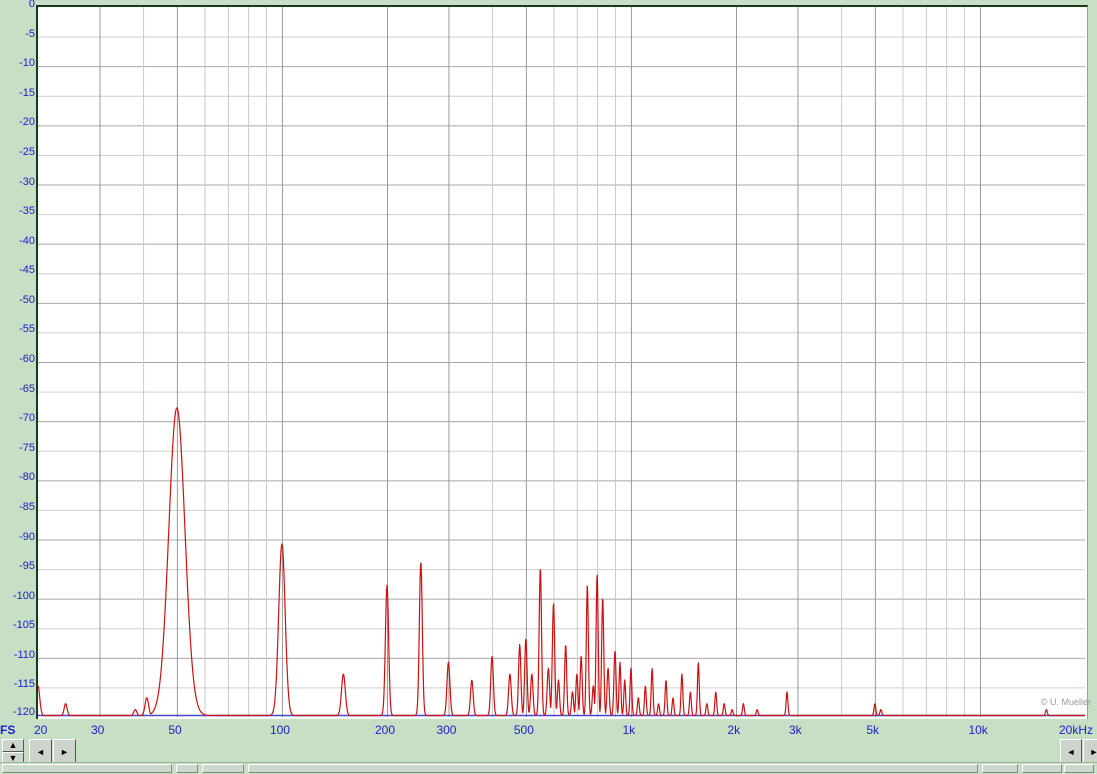 Image resolution: width=1097 pixels, height=774 pixels. What do you see at coordinates (13, 758) in the screenshot?
I see `triangle-down-icon: ▼` at bounding box center [13, 758].